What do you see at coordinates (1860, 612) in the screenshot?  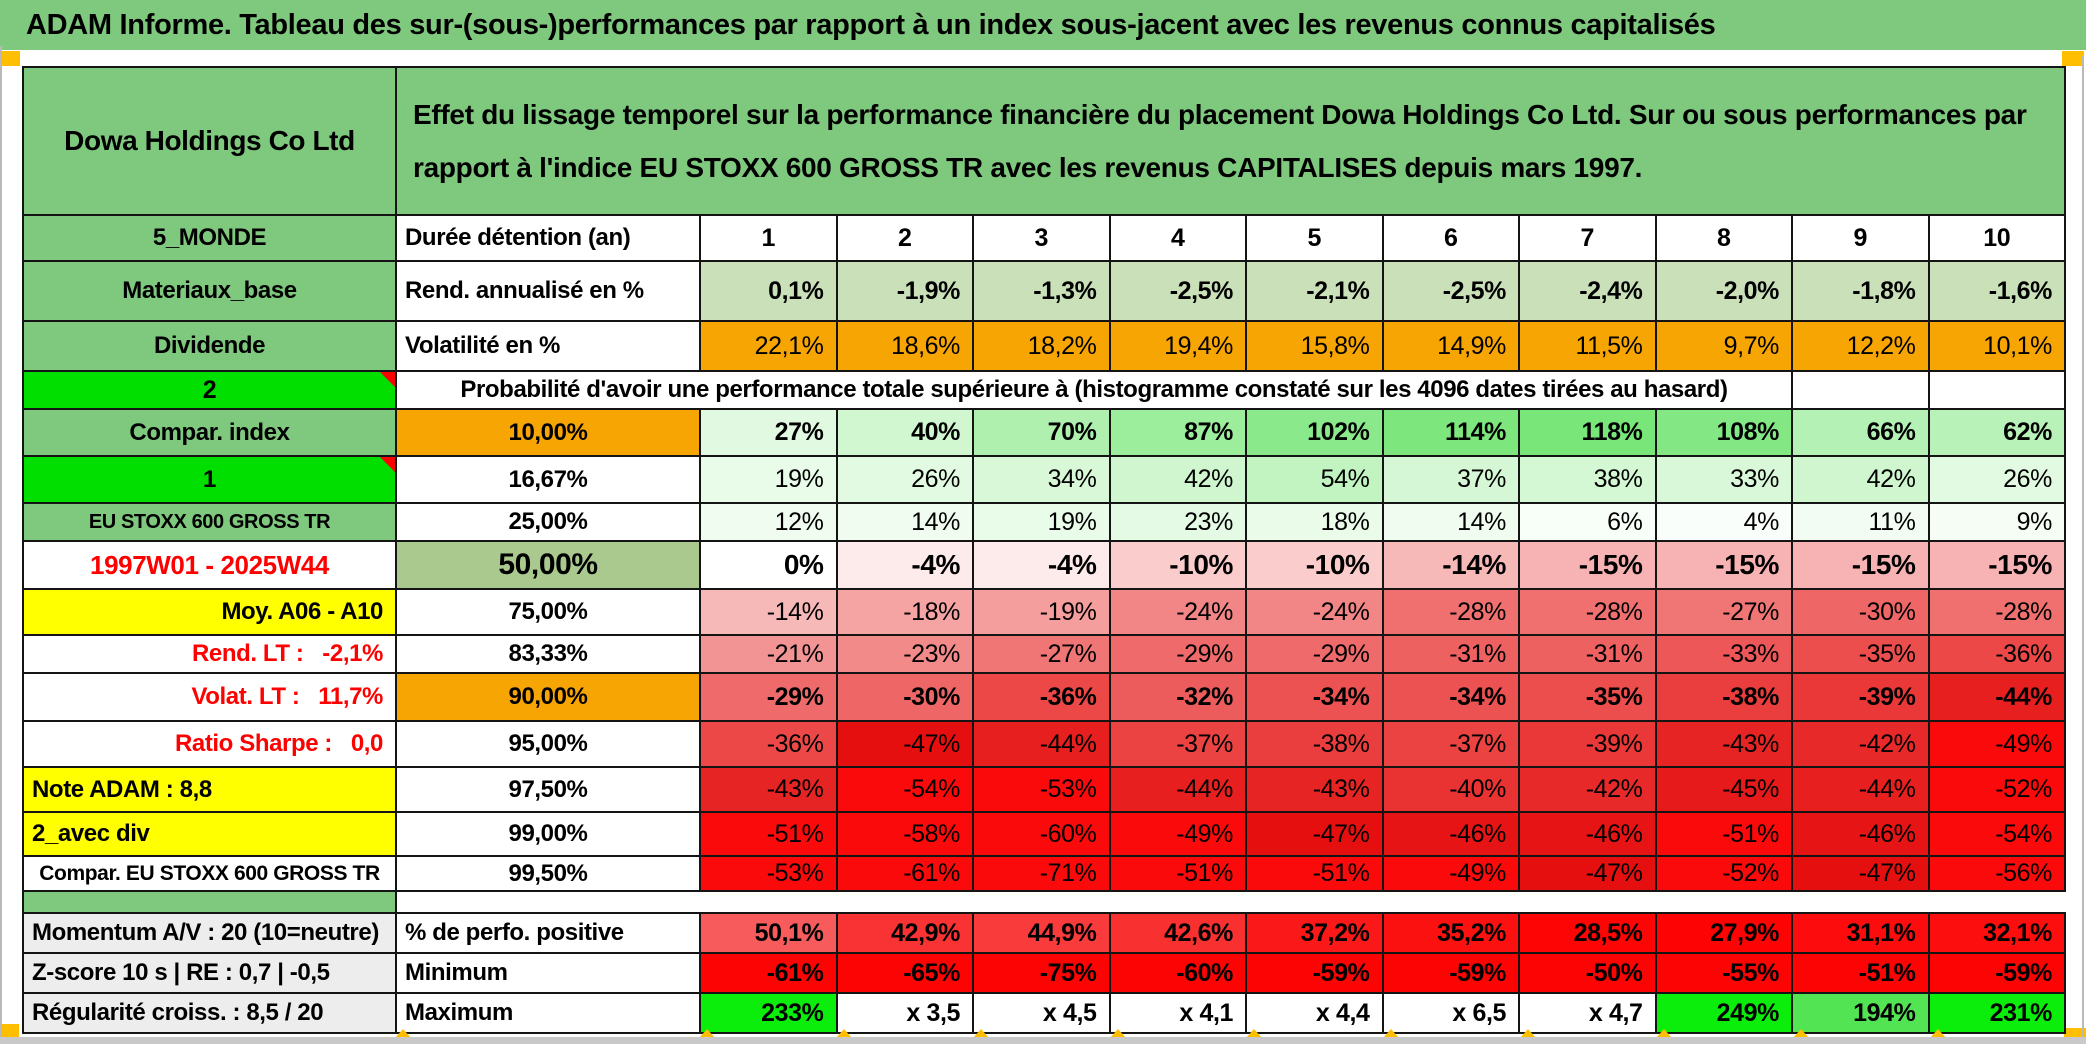 I see `cell-p75-y9: -30%` at bounding box center [1860, 612].